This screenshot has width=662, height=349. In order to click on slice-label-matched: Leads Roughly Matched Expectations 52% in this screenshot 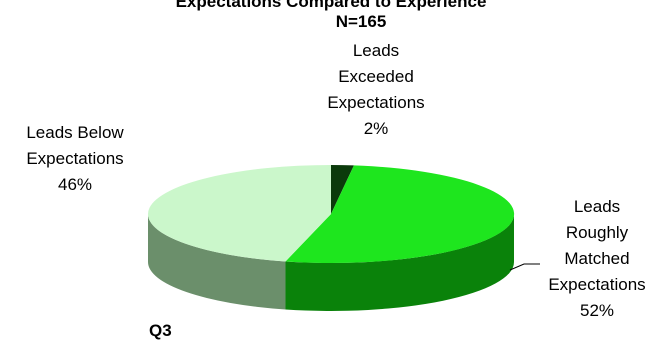, I will do `click(594, 259)`.